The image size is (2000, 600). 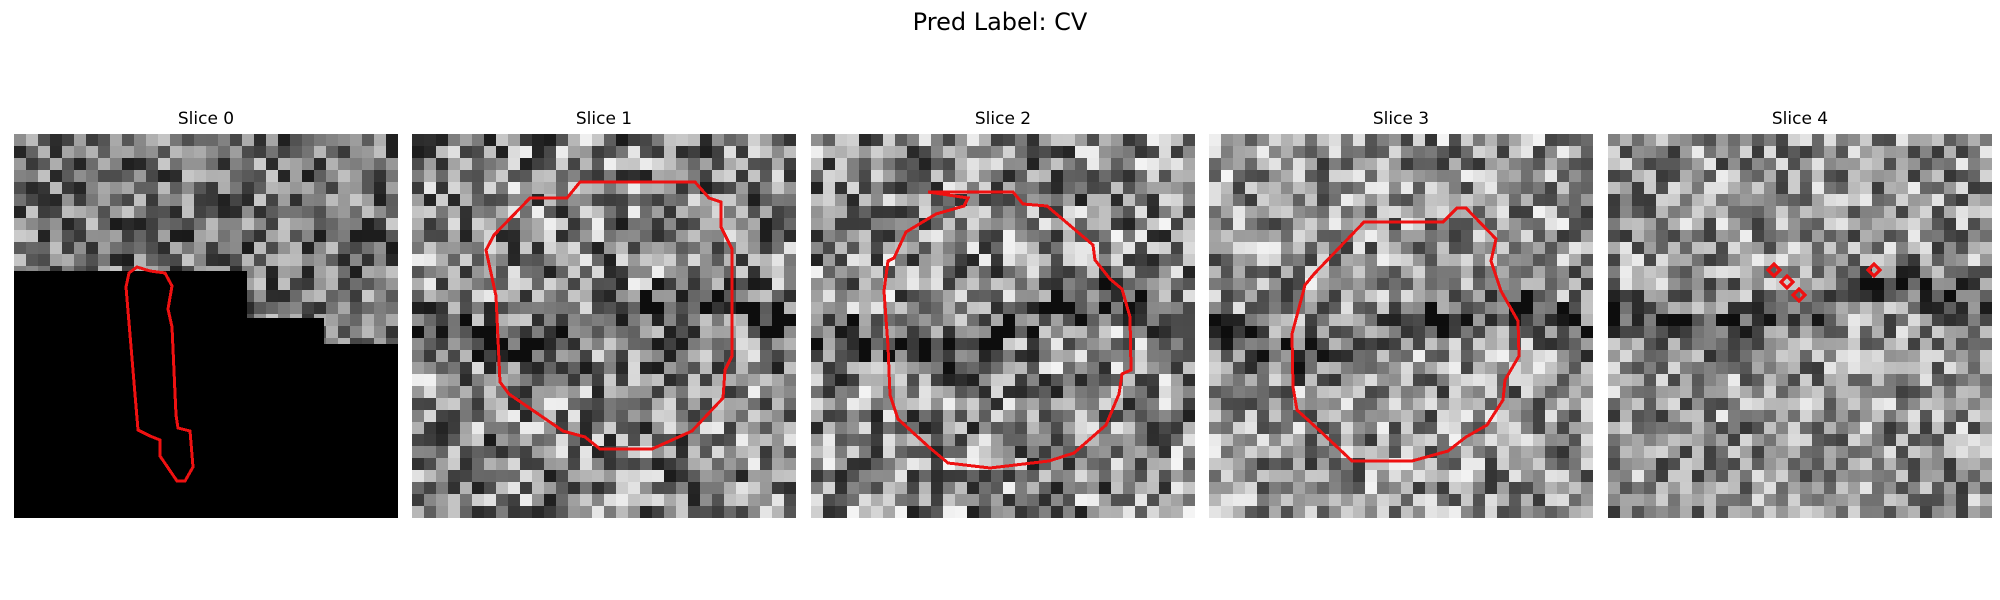 I want to click on figure-title: Pred Label: CV, so click(x=1000, y=22).